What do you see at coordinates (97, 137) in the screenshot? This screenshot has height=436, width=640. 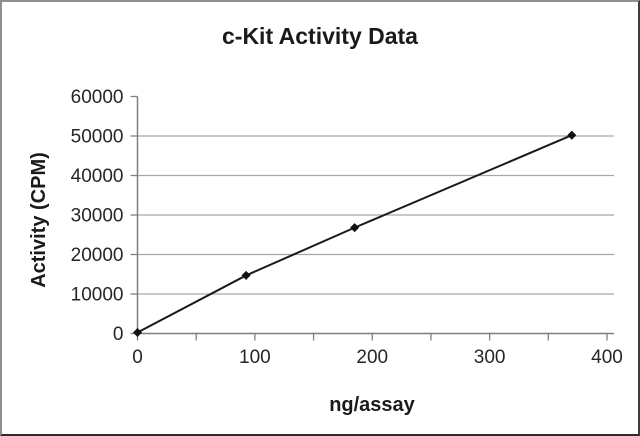 I see `y-tick-label: 50000` at bounding box center [97, 137].